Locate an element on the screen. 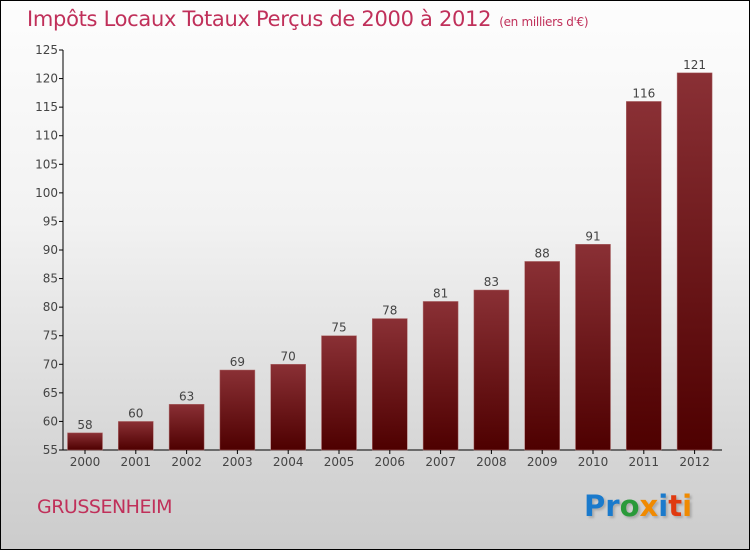 This screenshot has width=750, height=550. y-tick-label: 70 is located at coordinates (50, 364).